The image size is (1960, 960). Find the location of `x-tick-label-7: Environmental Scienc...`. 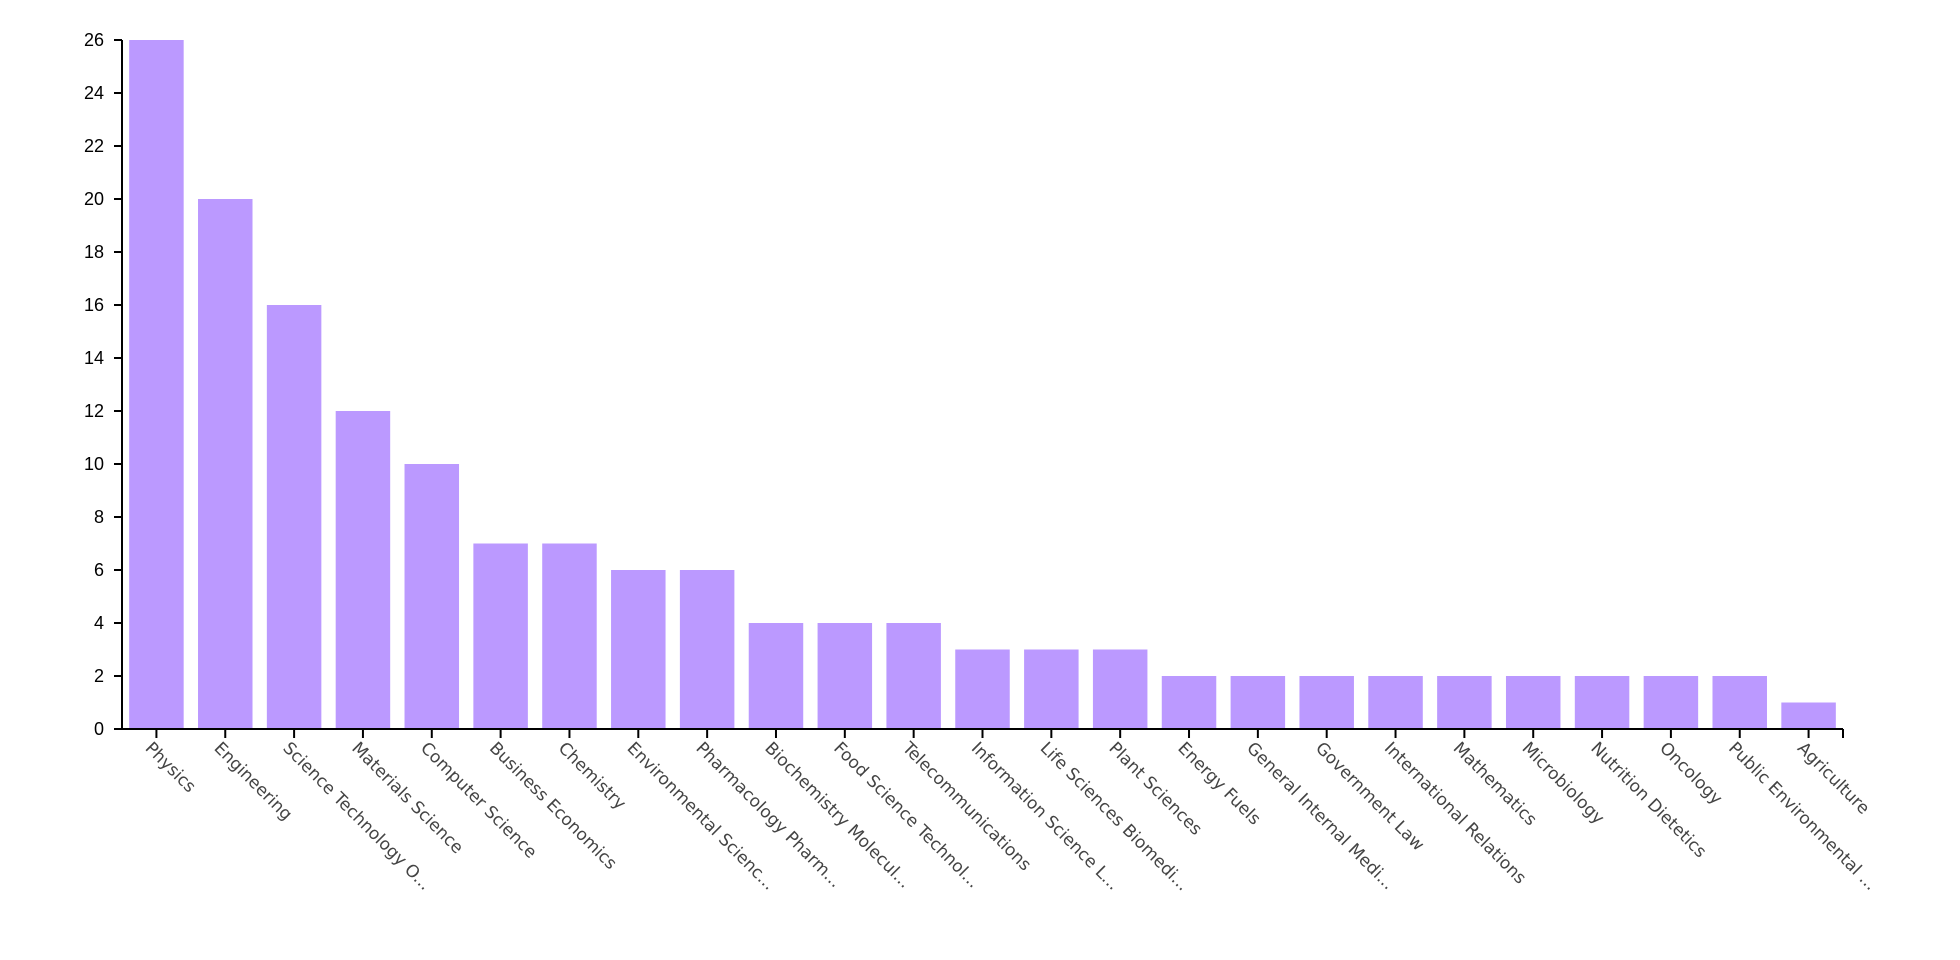

x-tick-label-7: Environmental Scienc... is located at coordinates (701, 816).